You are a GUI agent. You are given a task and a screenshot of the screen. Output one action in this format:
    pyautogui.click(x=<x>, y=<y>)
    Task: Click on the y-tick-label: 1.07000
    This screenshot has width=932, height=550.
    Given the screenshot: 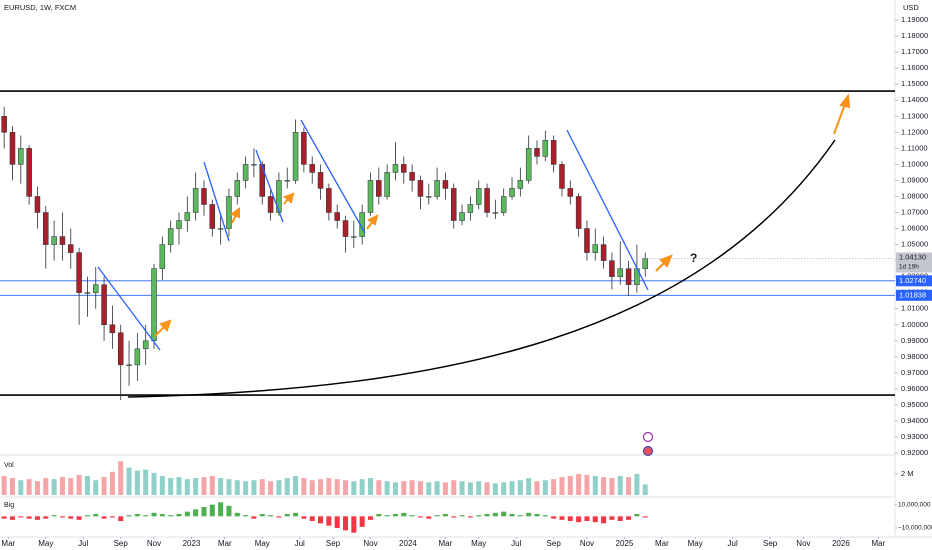 What is the action you would take?
    pyautogui.click(x=914, y=211)
    